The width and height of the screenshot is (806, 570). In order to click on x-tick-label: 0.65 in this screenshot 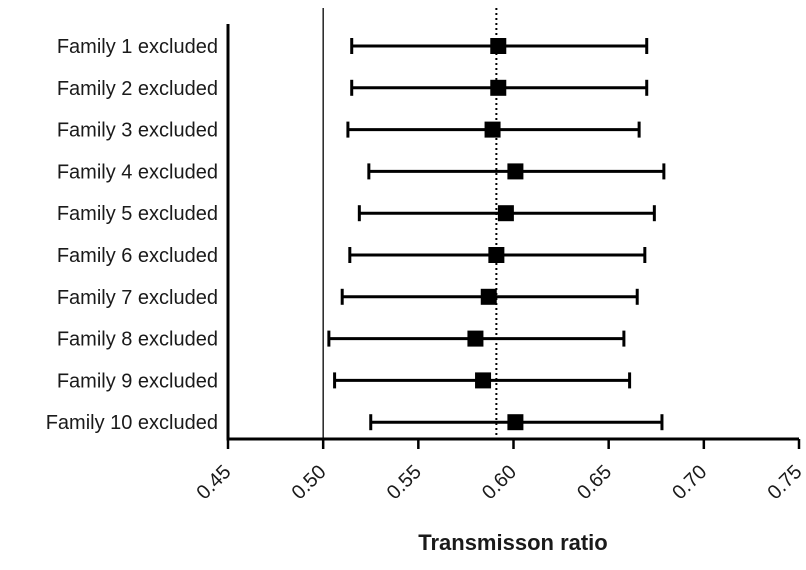, I will do `click(594, 482)`.